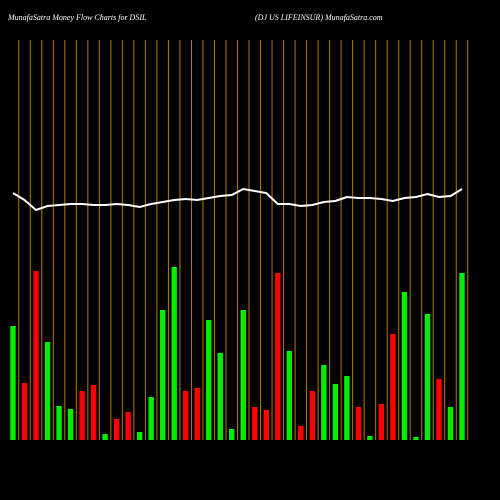 The width and height of the screenshot is (500, 500). What do you see at coordinates (237, 199) in the screenshot?
I see `flow-line` at bounding box center [237, 199].